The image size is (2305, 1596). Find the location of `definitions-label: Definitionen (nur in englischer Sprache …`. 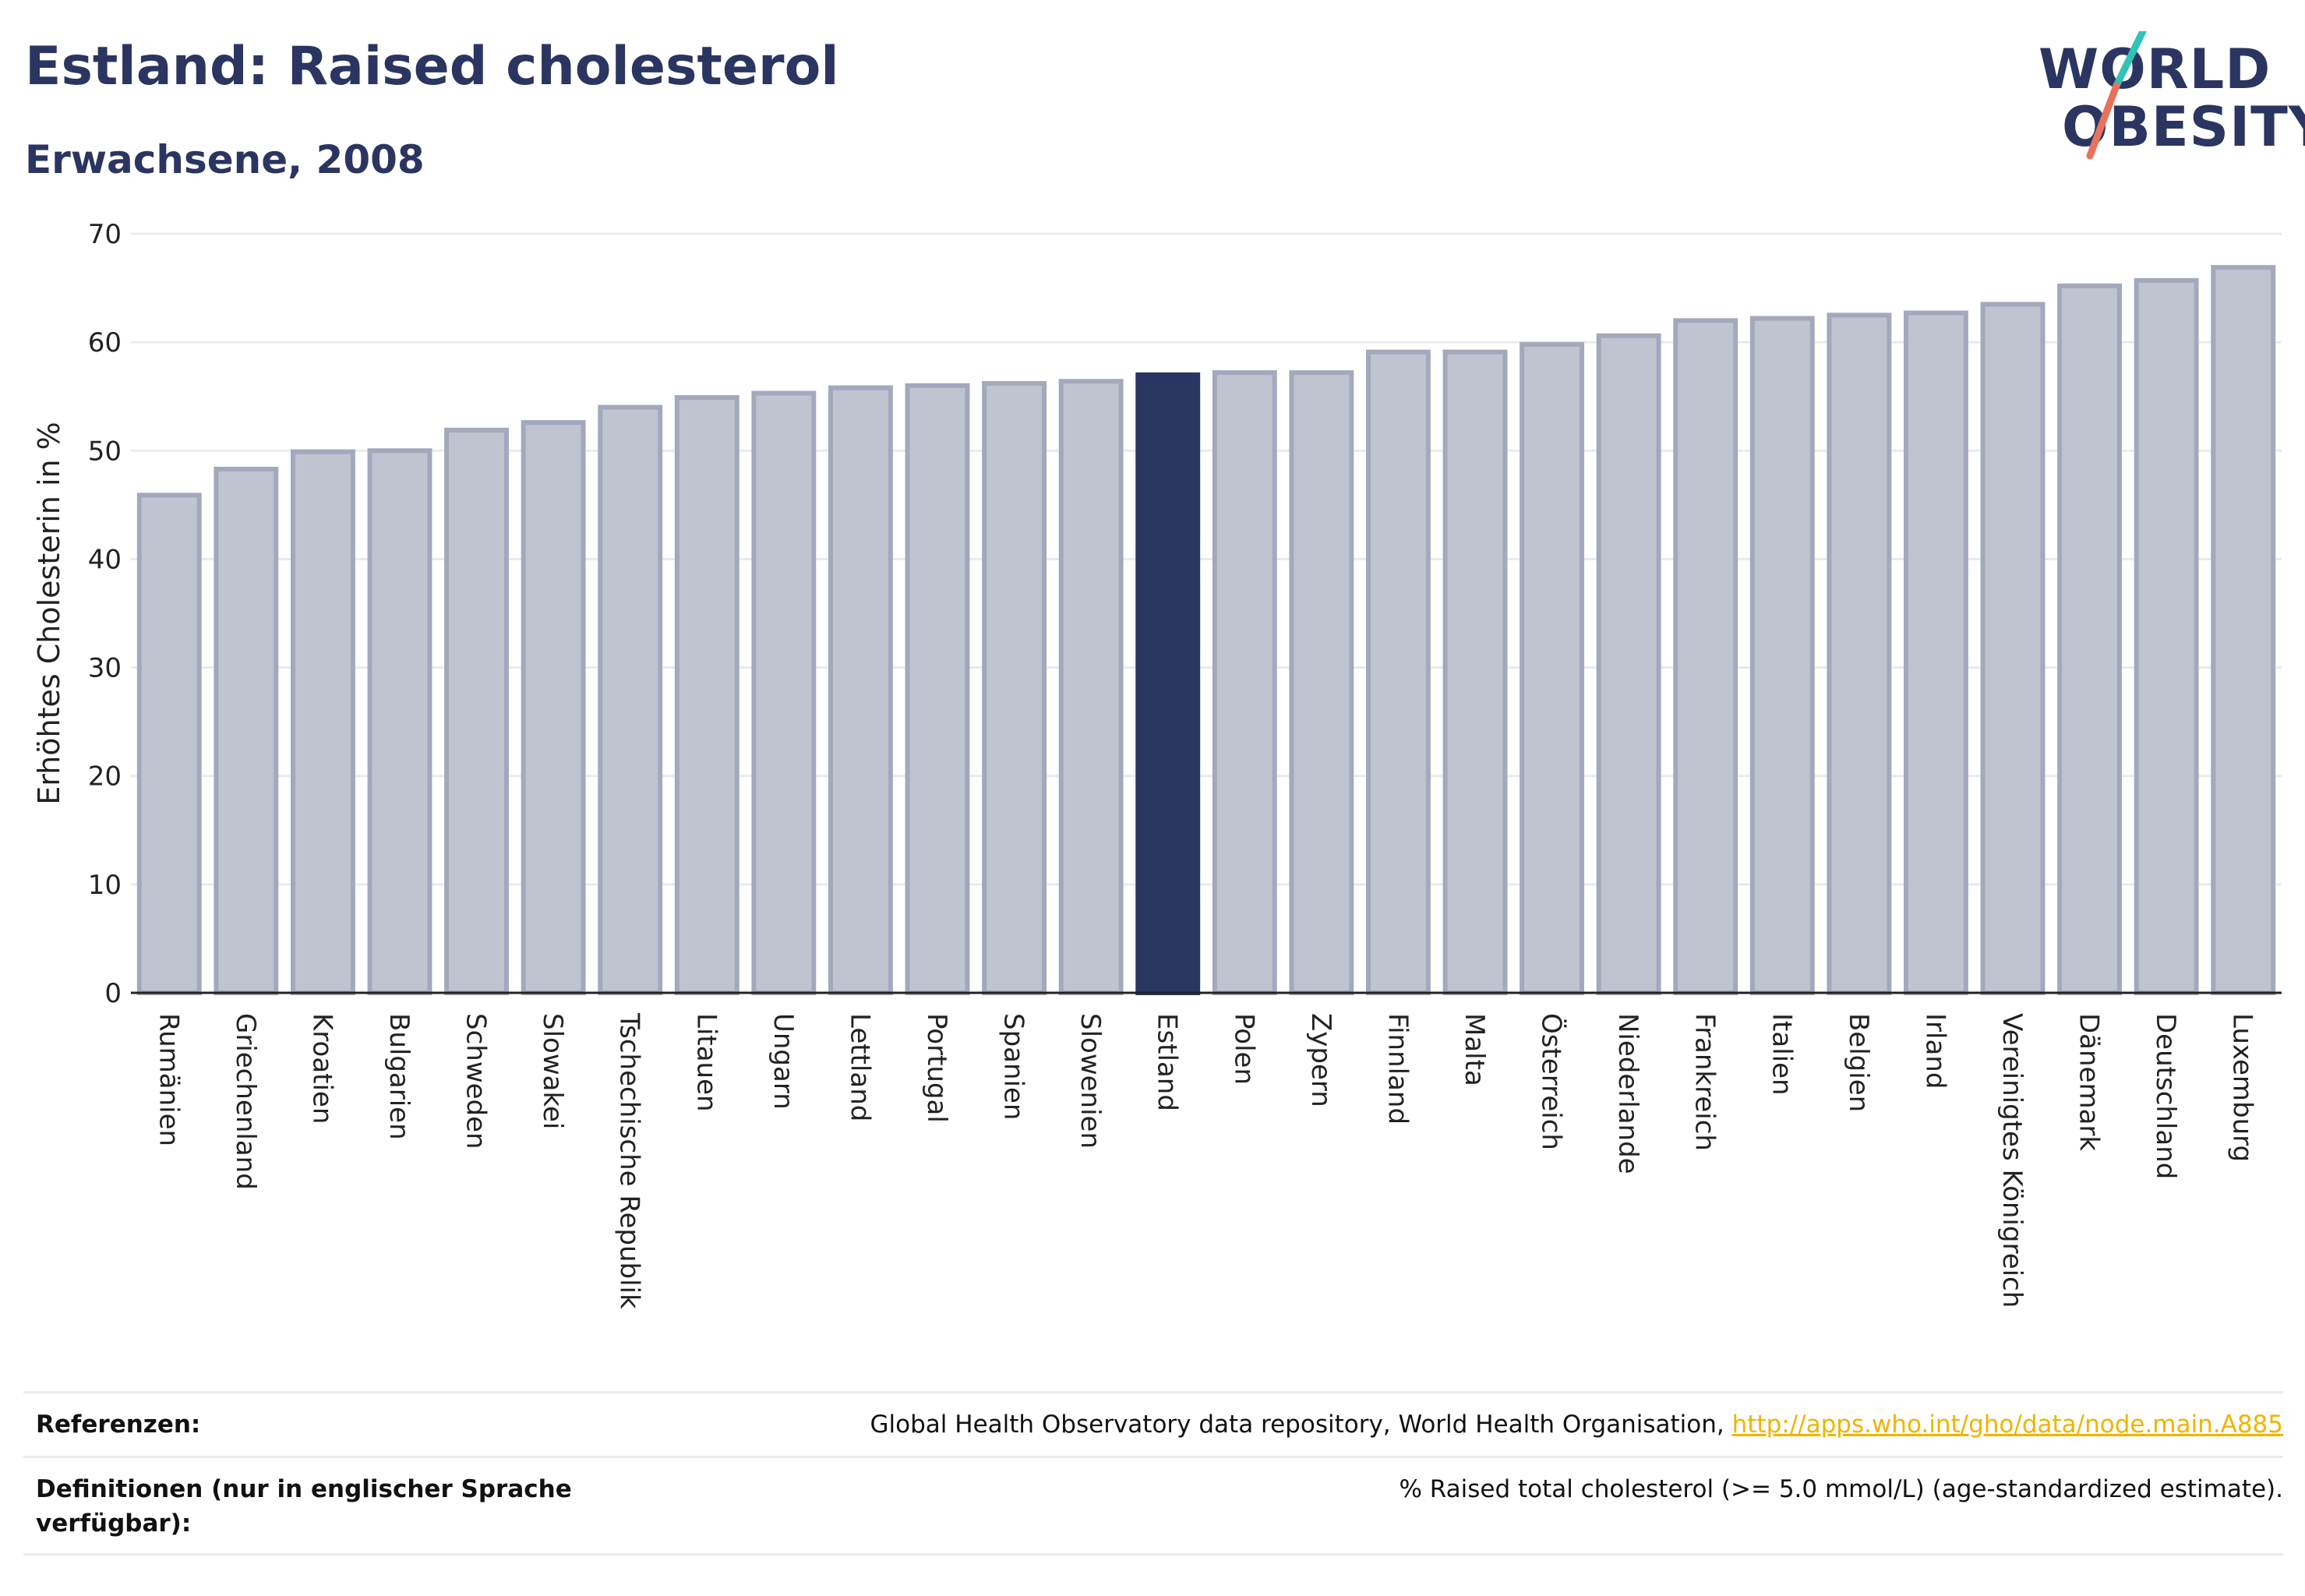

definitions-label: Definitionen (nur in englischer Sprache … is located at coordinates (304, 1506).